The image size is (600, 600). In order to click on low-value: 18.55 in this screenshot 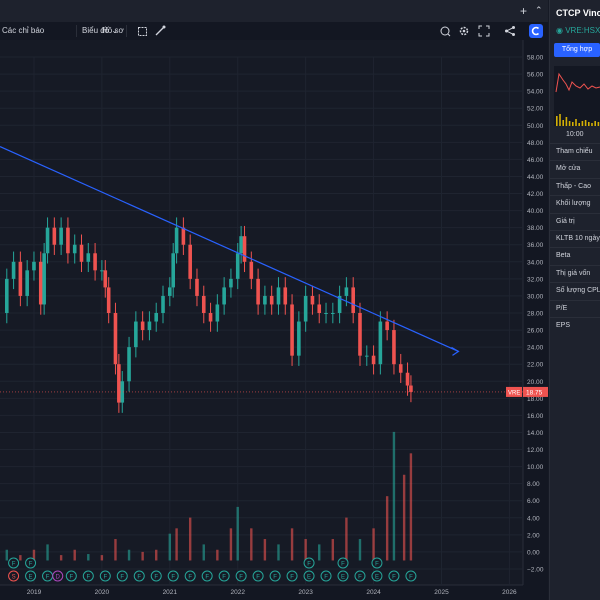, I will do `click(78, 48)`.